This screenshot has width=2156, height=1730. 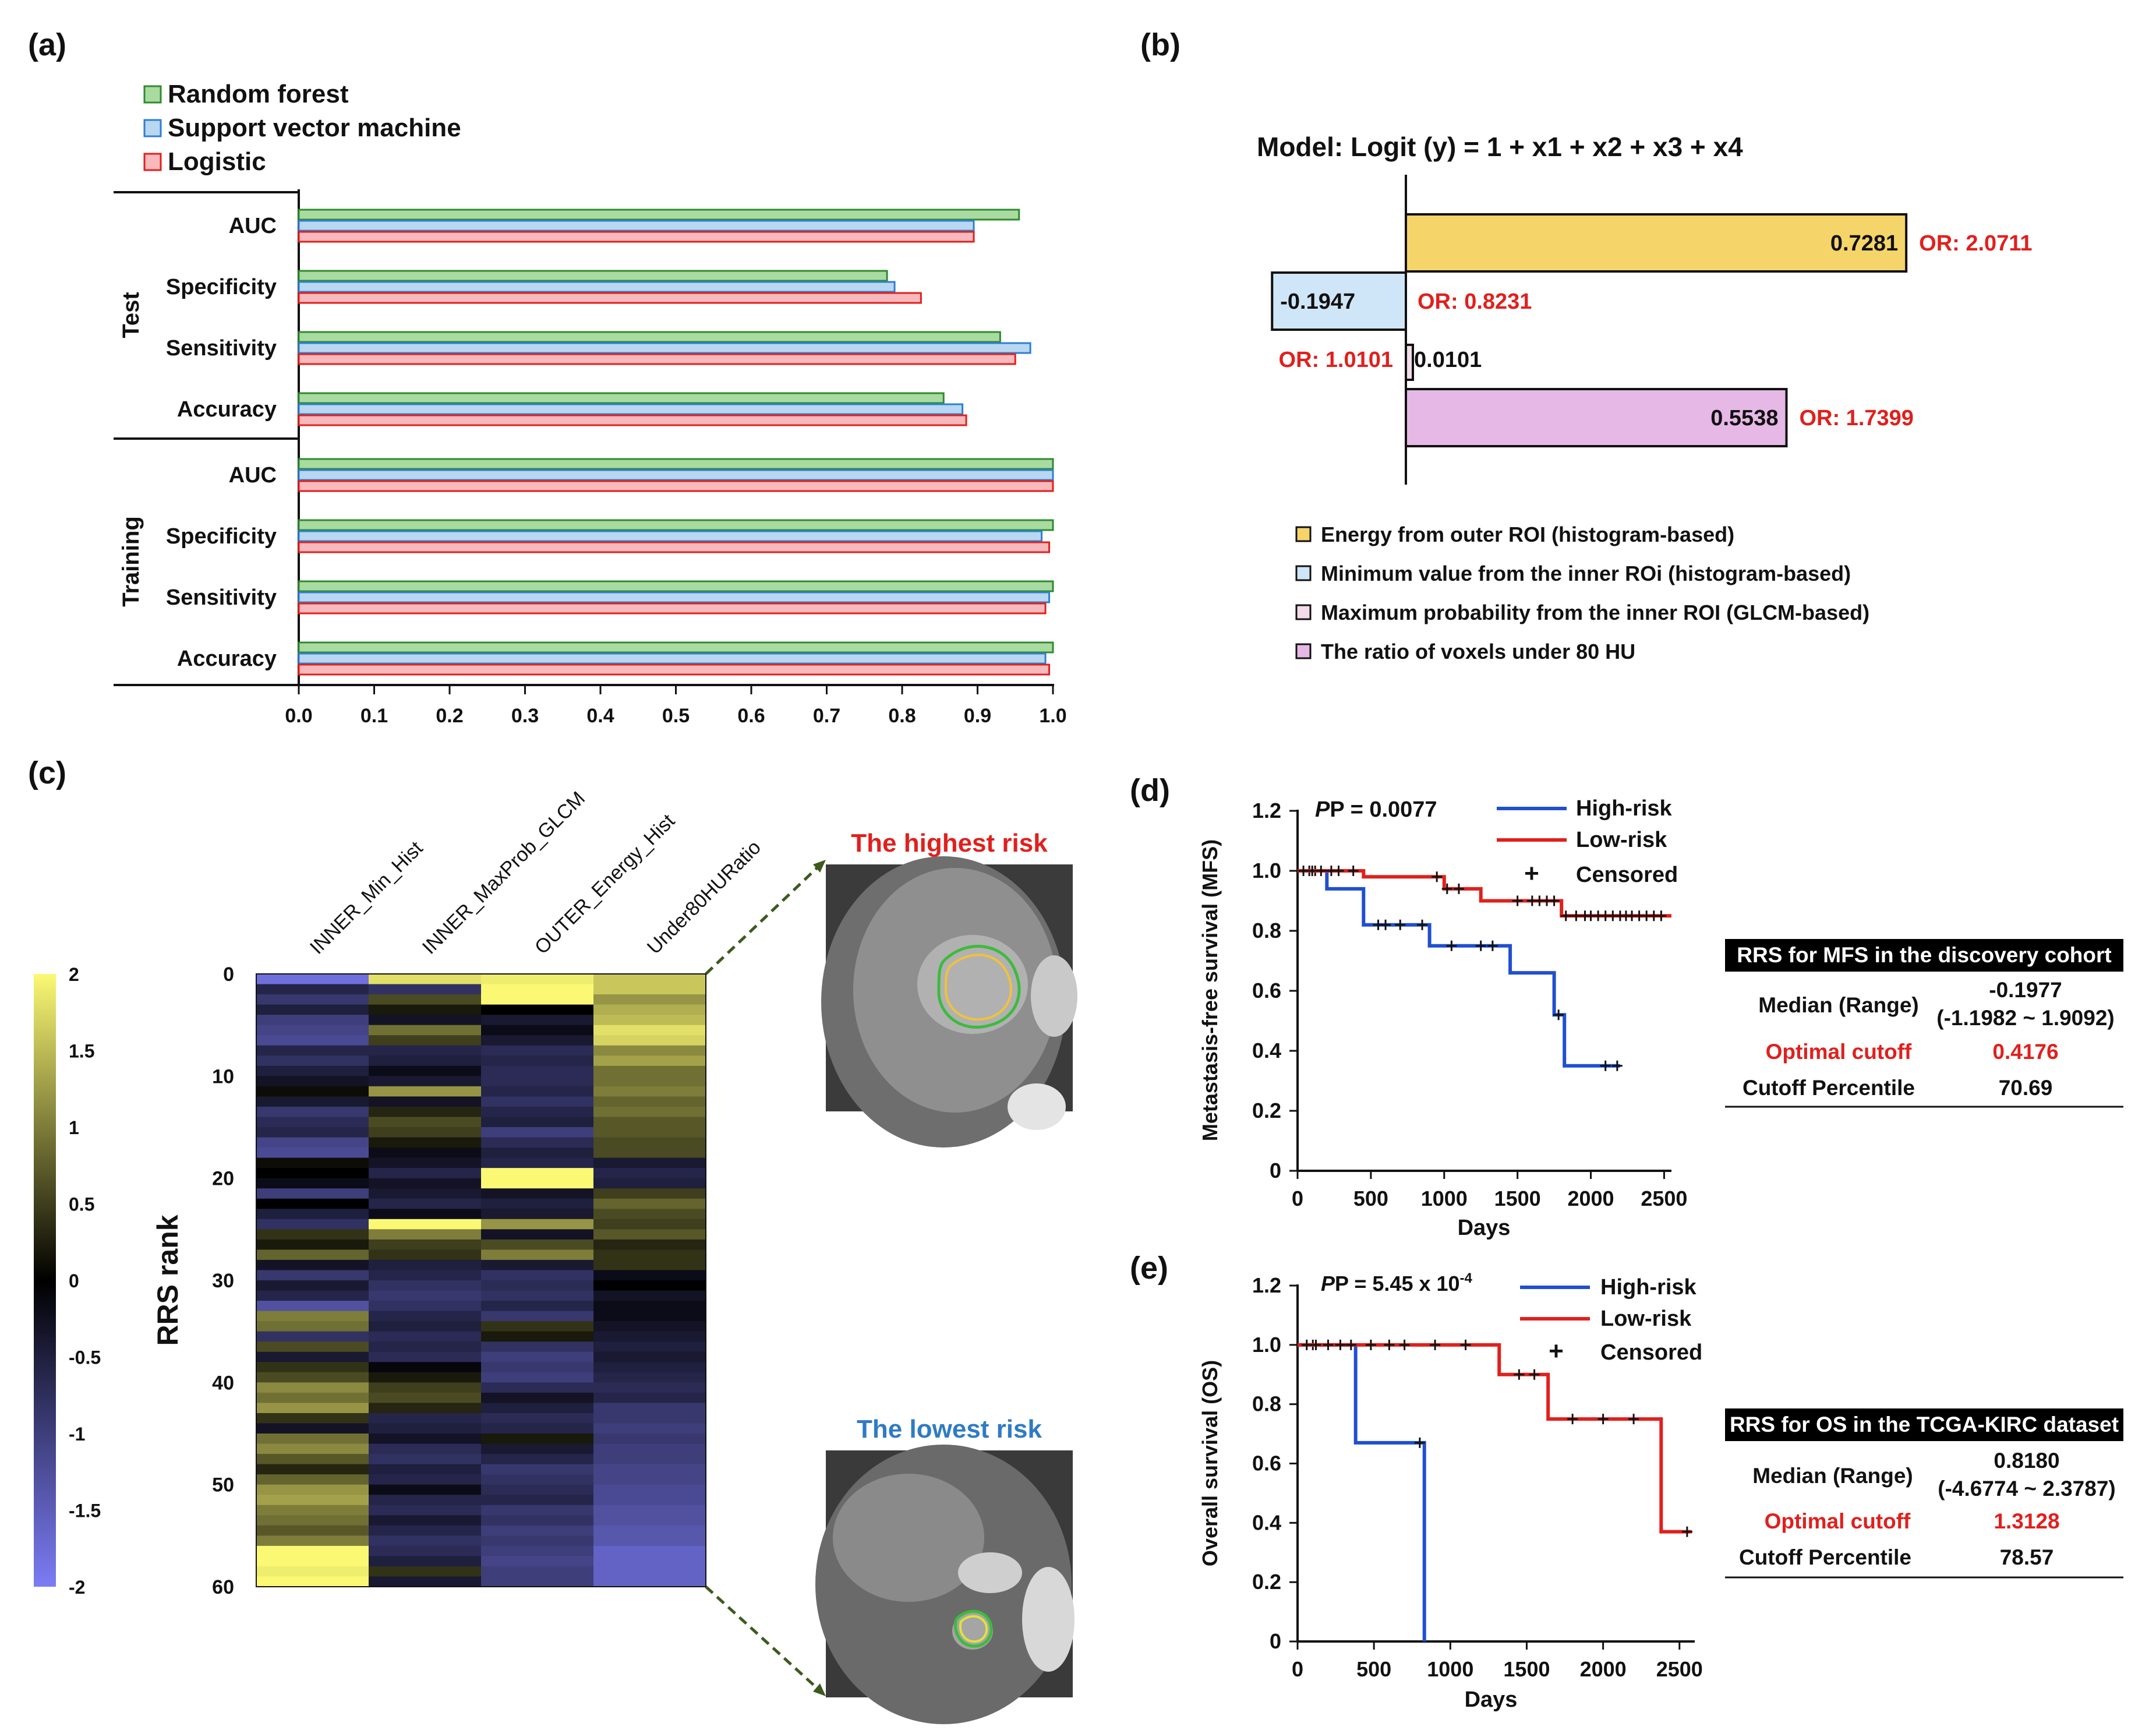 What do you see at coordinates (1924, 1425) in the screenshot?
I see `panel-e-table-header` at bounding box center [1924, 1425].